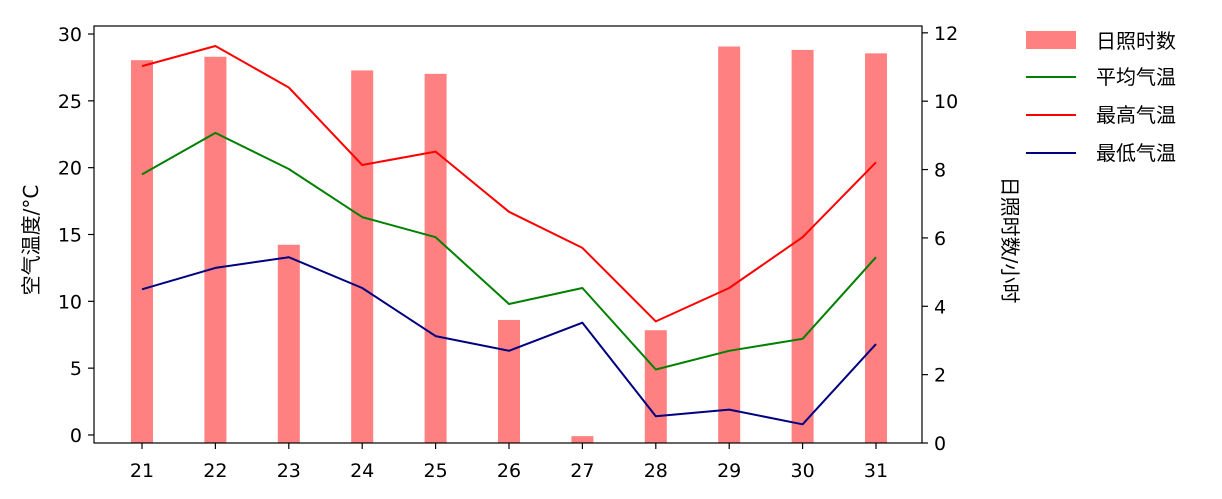 The height and width of the screenshot is (499, 1222). Describe the element at coordinates (876, 471) in the screenshot. I see `x-tick-label: 31` at that location.